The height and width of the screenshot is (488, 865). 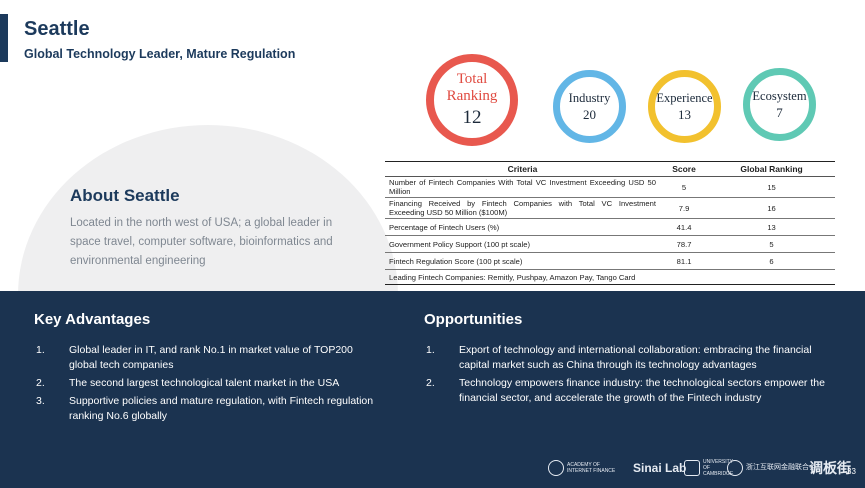 I want to click on table-row: Percentage of Fintech Users (%) 41.4 13, so click(x=610, y=227).